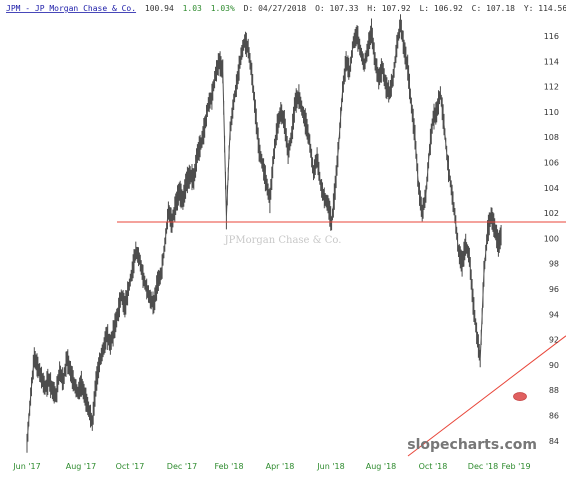  What do you see at coordinates (554, 340) in the screenshot?
I see `y-tick-label: 92` at bounding box center [554, 340].